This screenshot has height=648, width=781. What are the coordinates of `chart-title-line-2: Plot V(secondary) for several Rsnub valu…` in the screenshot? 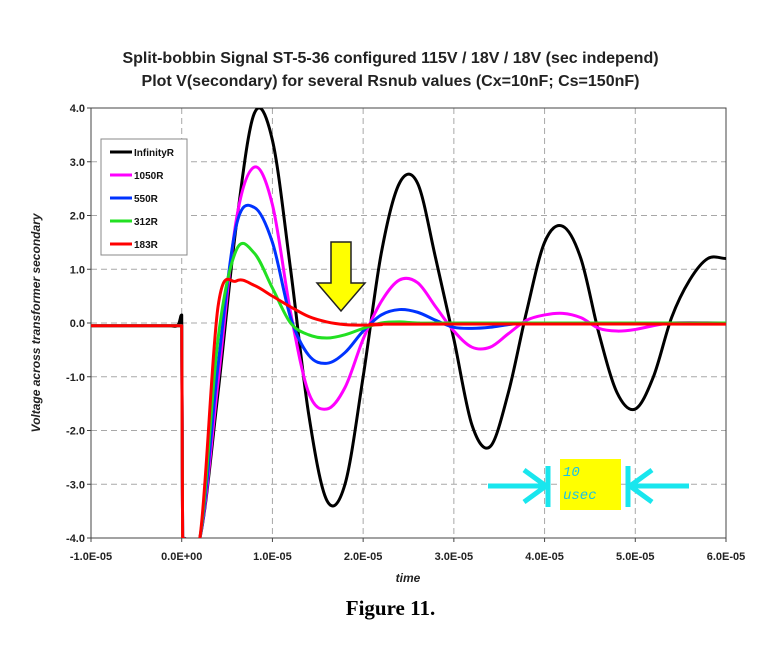 It's located at (390, 81).